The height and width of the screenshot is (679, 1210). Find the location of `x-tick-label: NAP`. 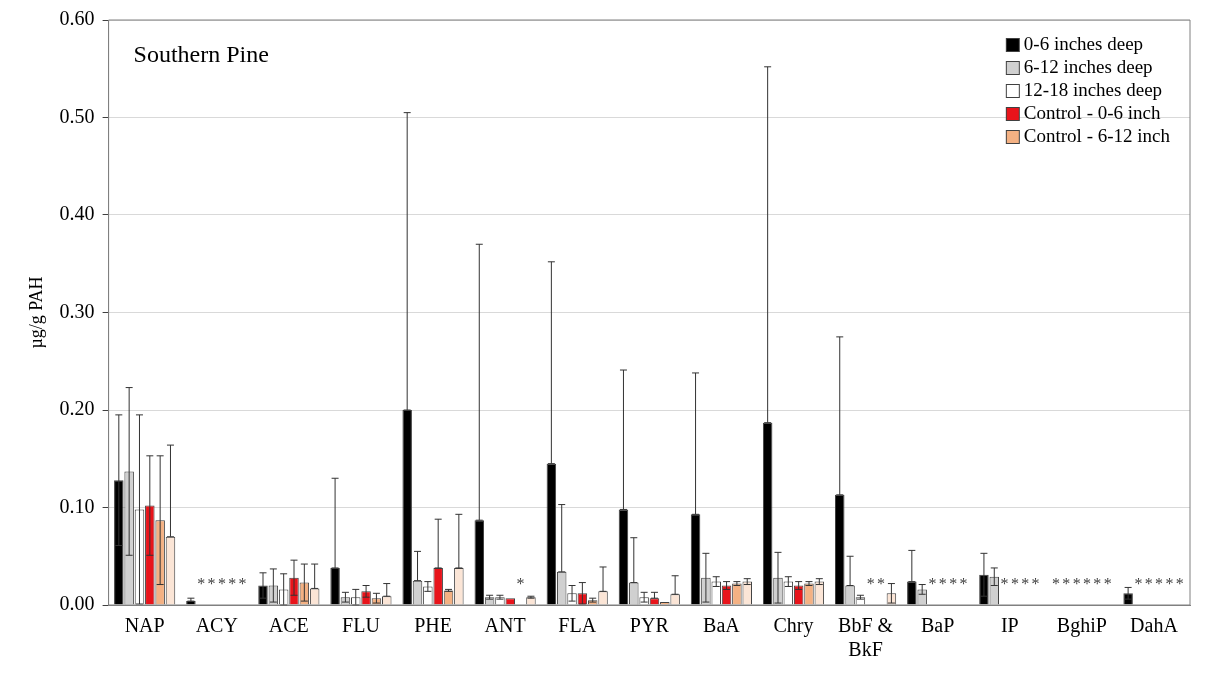

x-tick-label: NAP is located at coordinates (144, 625).